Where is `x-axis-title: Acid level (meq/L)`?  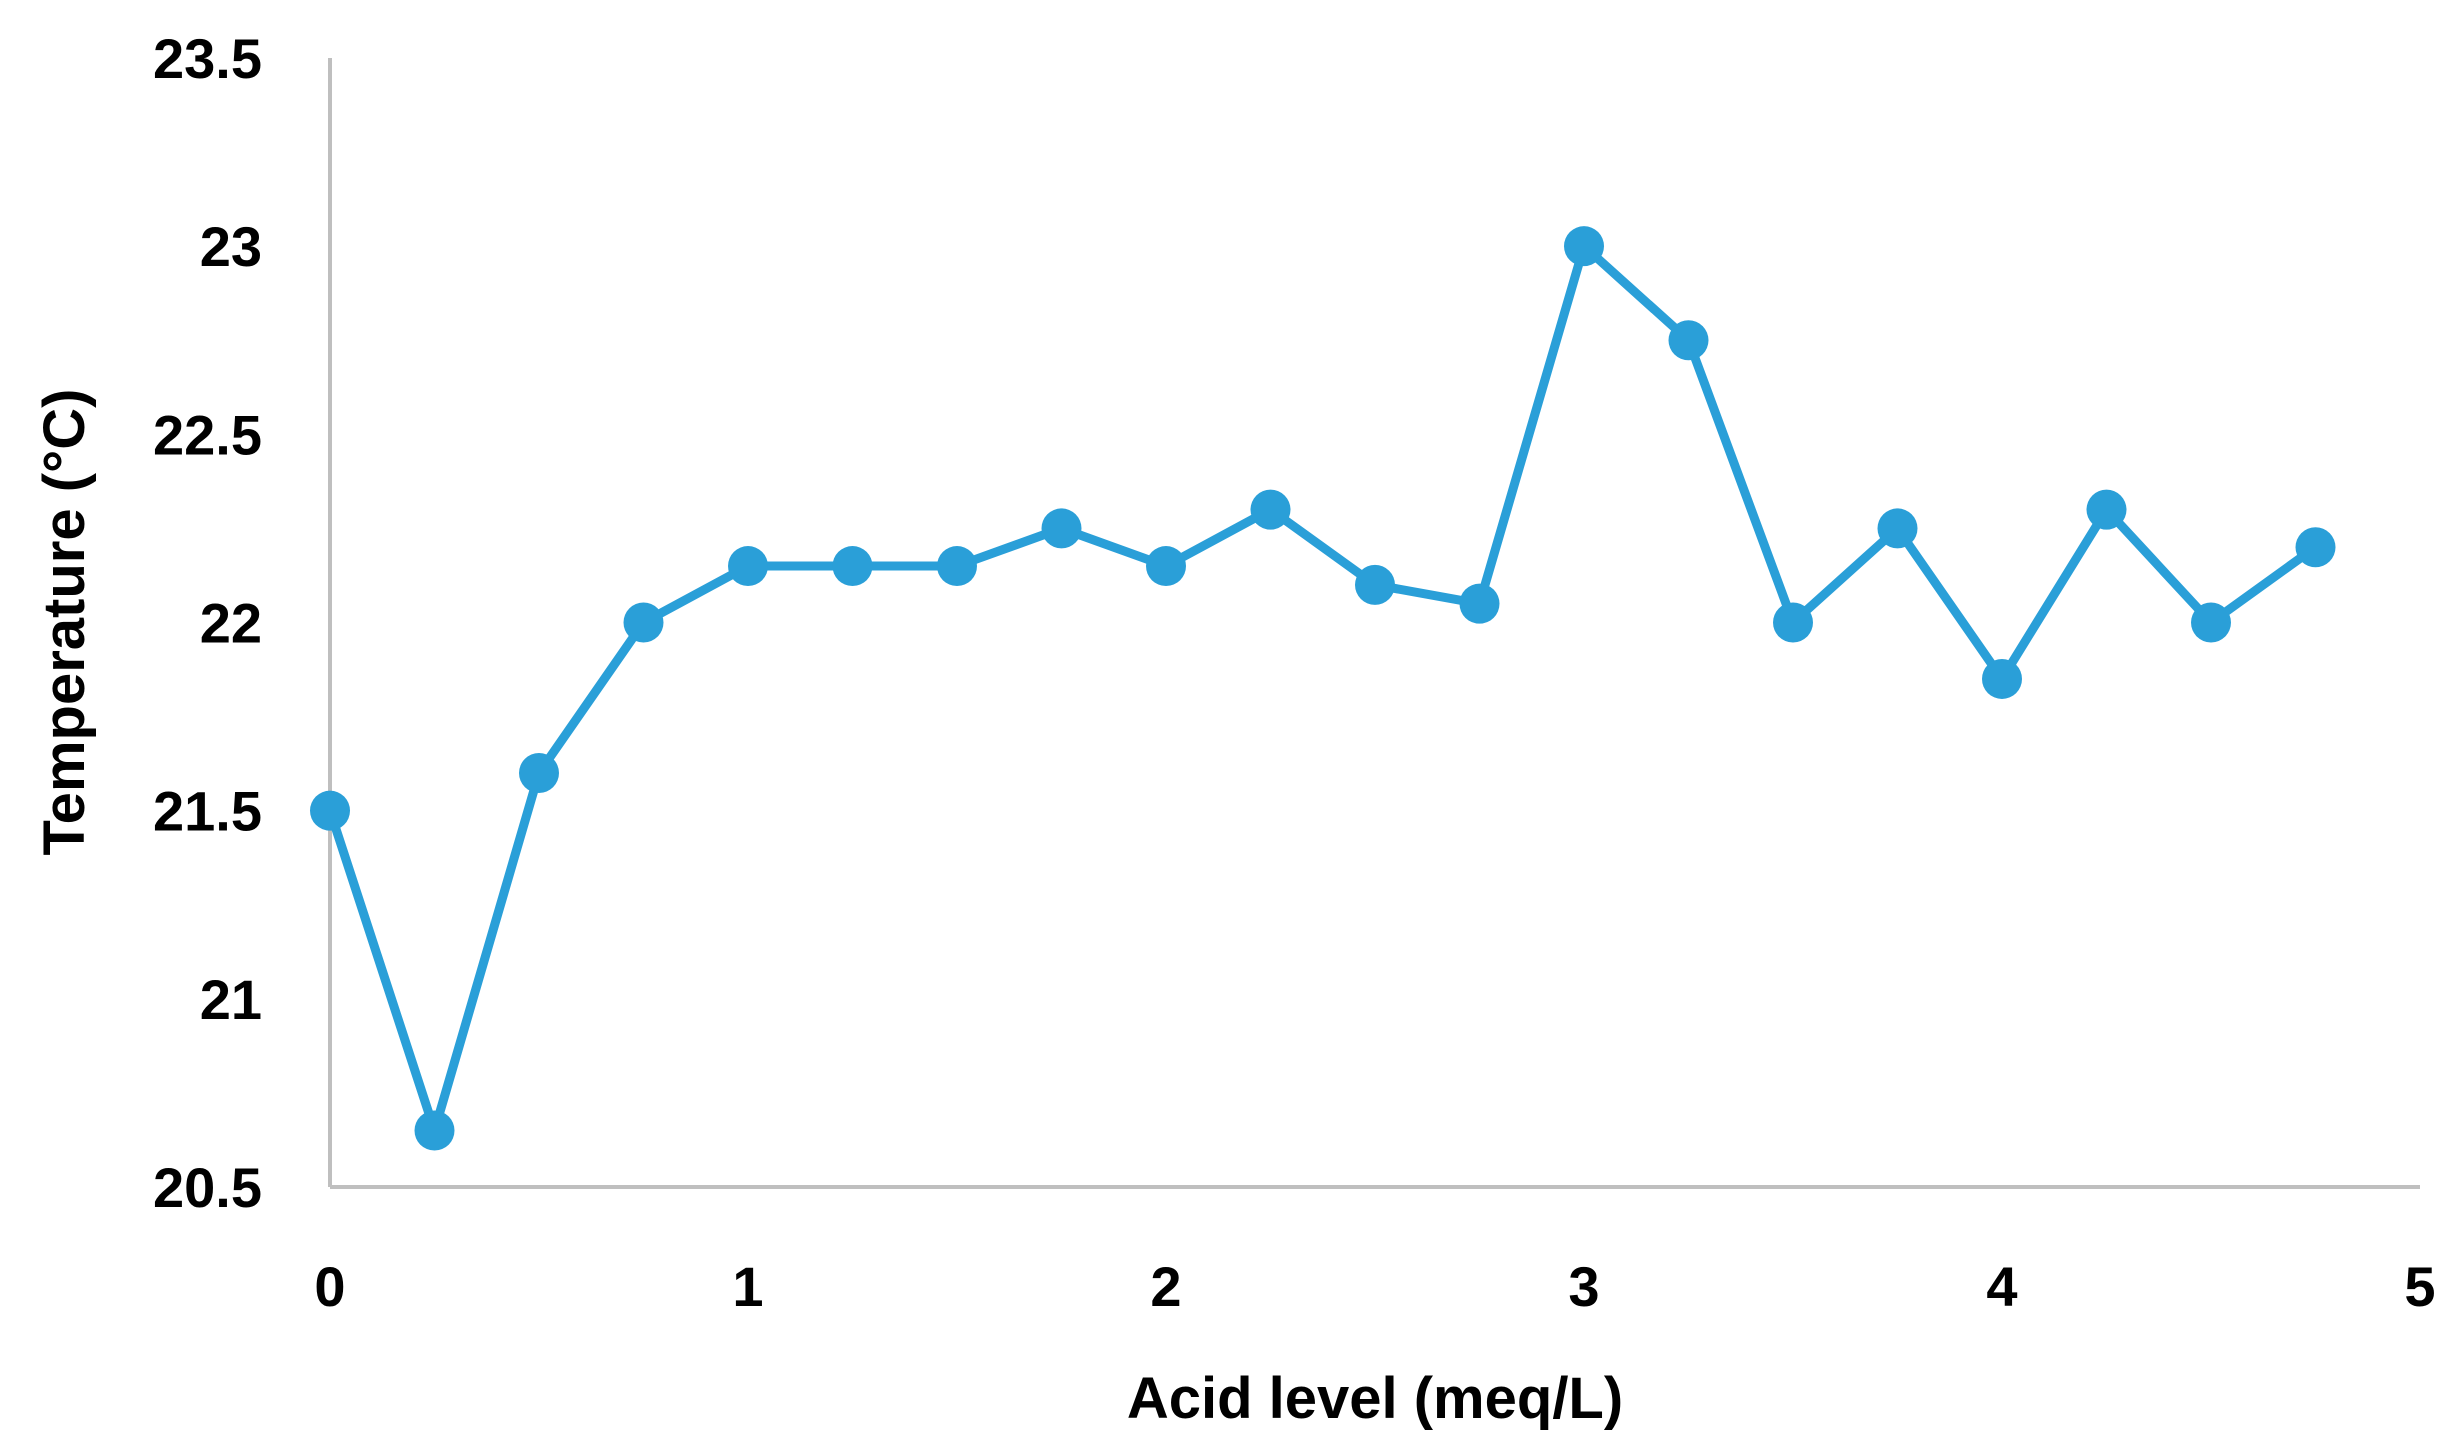 x-axis-title: Acid level (meq/L) is located at coordinates (1375, 1398).